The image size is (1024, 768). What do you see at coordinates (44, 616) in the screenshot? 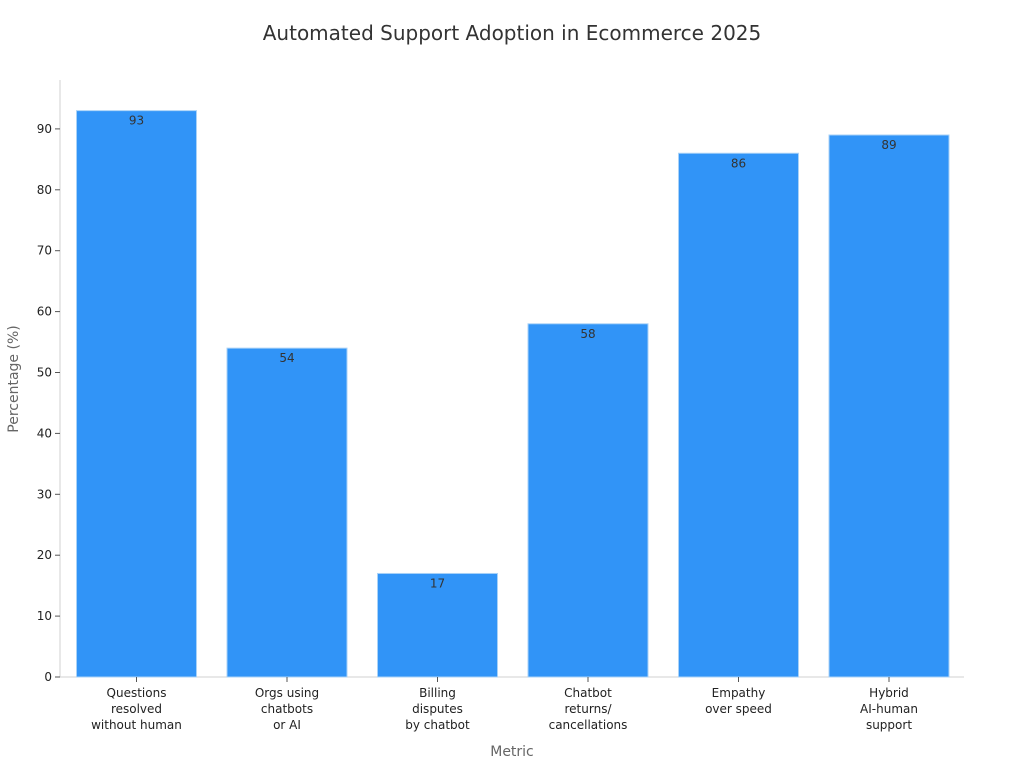
I see `y-tick-label: 10` at bounding box center [44, 616].